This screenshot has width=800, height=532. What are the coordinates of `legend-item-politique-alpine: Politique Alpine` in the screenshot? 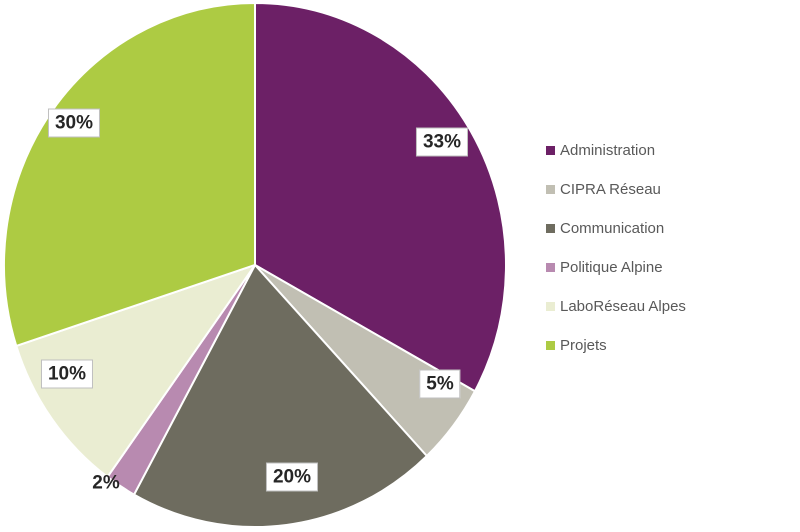 It's located at (616, 267).